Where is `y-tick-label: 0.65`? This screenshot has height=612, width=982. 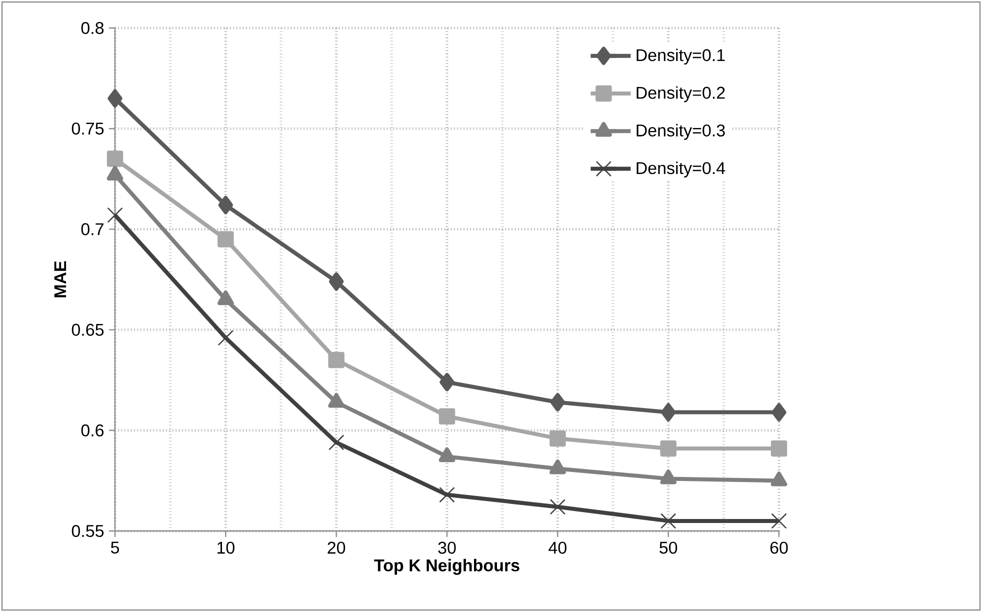 y-tick-label: 0.65 is located at coordinates (88, 330).